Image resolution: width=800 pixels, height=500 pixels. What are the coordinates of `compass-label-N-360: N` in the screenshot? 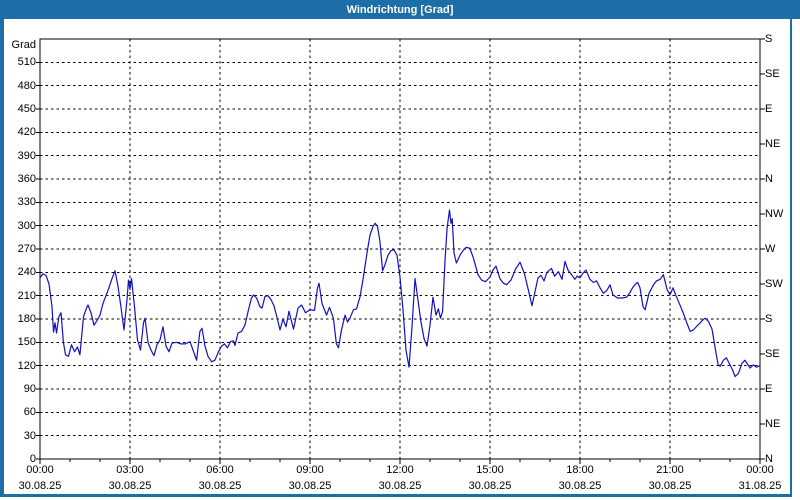 It's located at (769, 179).